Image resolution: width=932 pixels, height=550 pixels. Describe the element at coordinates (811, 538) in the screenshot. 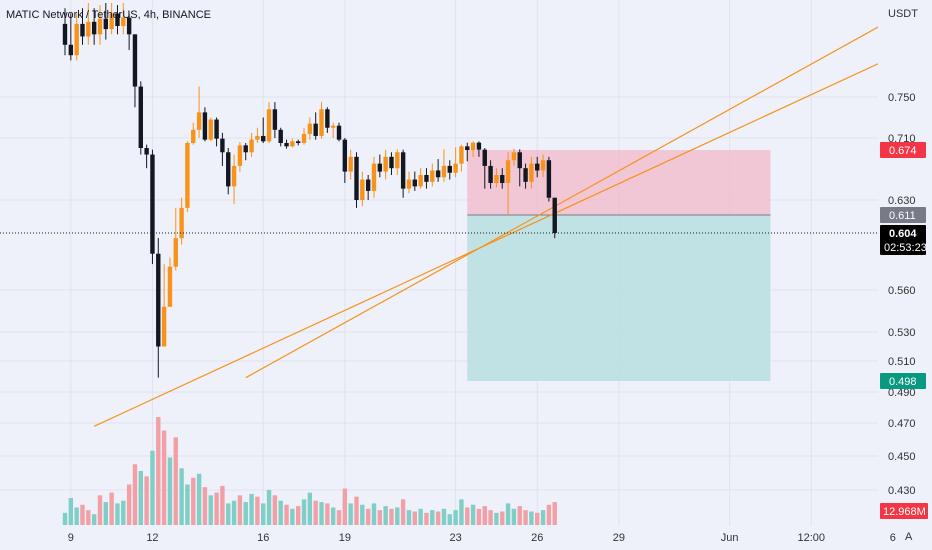

I see `time-tick-label: 12:00` at that location.